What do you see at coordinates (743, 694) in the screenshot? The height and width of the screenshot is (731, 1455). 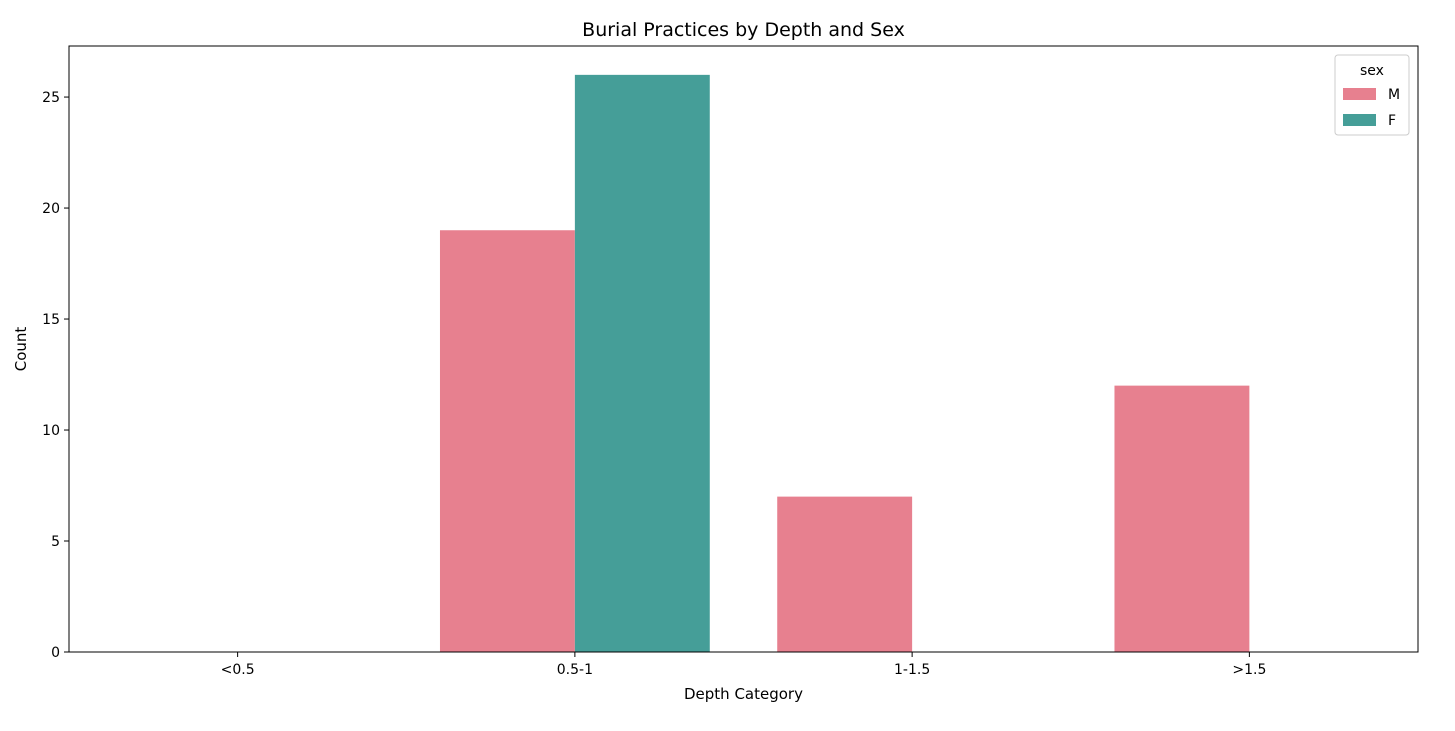 I see `x-axis-label: Depth Category` at bounding box center [743, 694].